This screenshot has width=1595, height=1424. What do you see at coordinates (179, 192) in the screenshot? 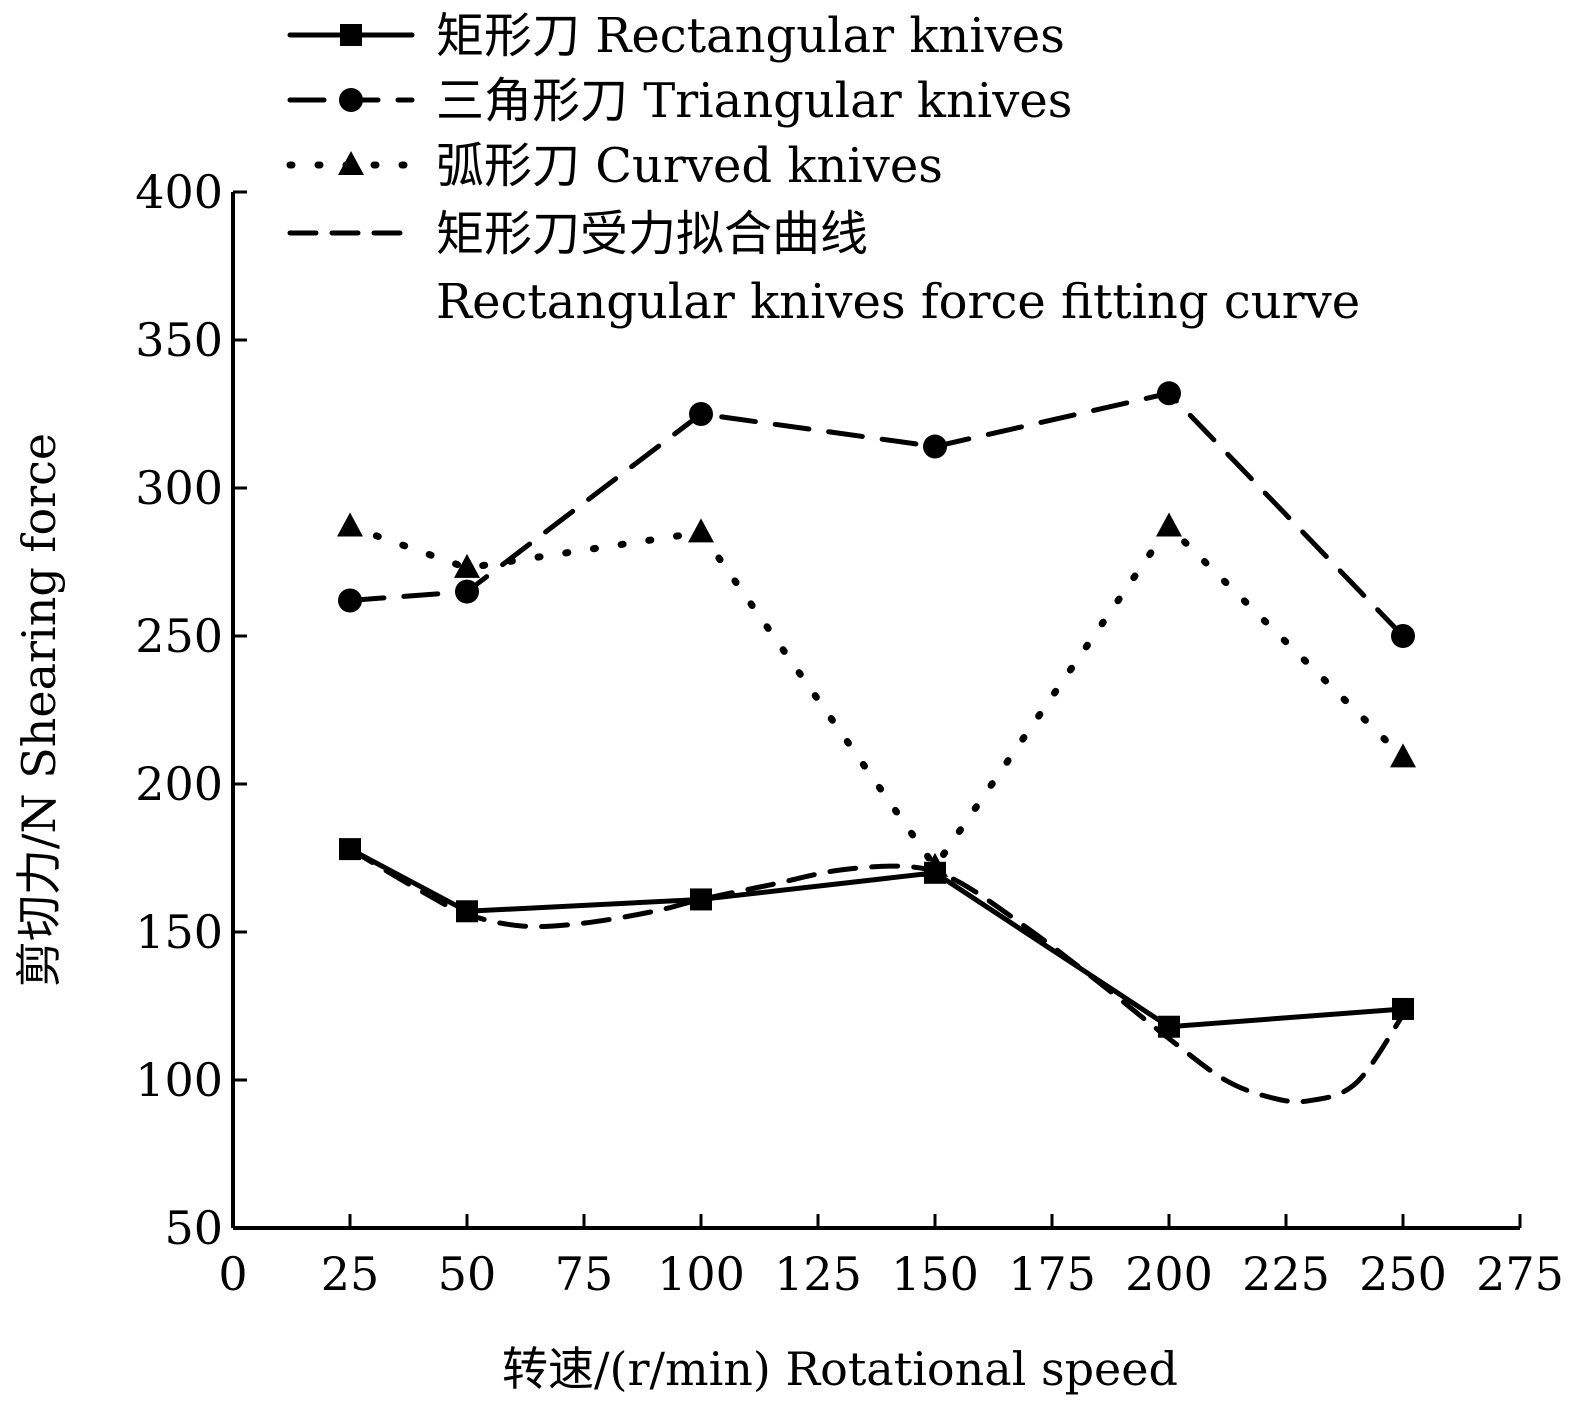
I see `y-tick-label: 400` at bounding box center [179, 192].